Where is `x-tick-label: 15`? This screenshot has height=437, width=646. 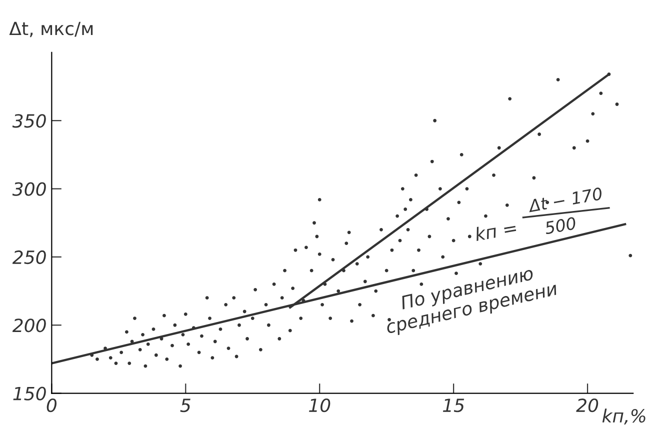 x-tick-label: 15 is located at coordinates (453, 405).